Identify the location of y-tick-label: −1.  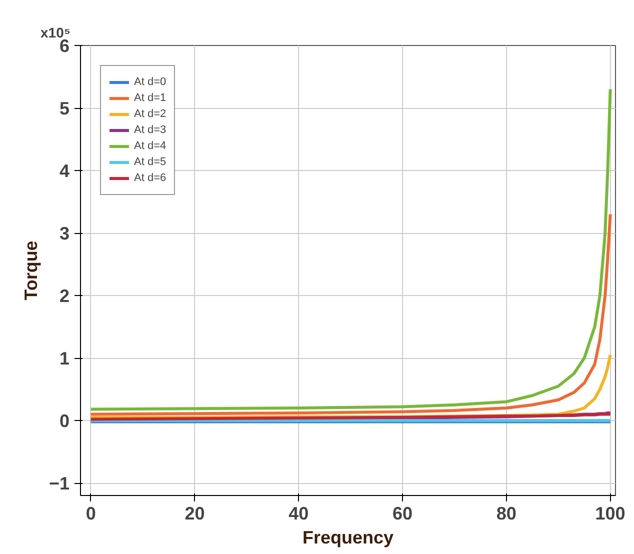
(59, 484).